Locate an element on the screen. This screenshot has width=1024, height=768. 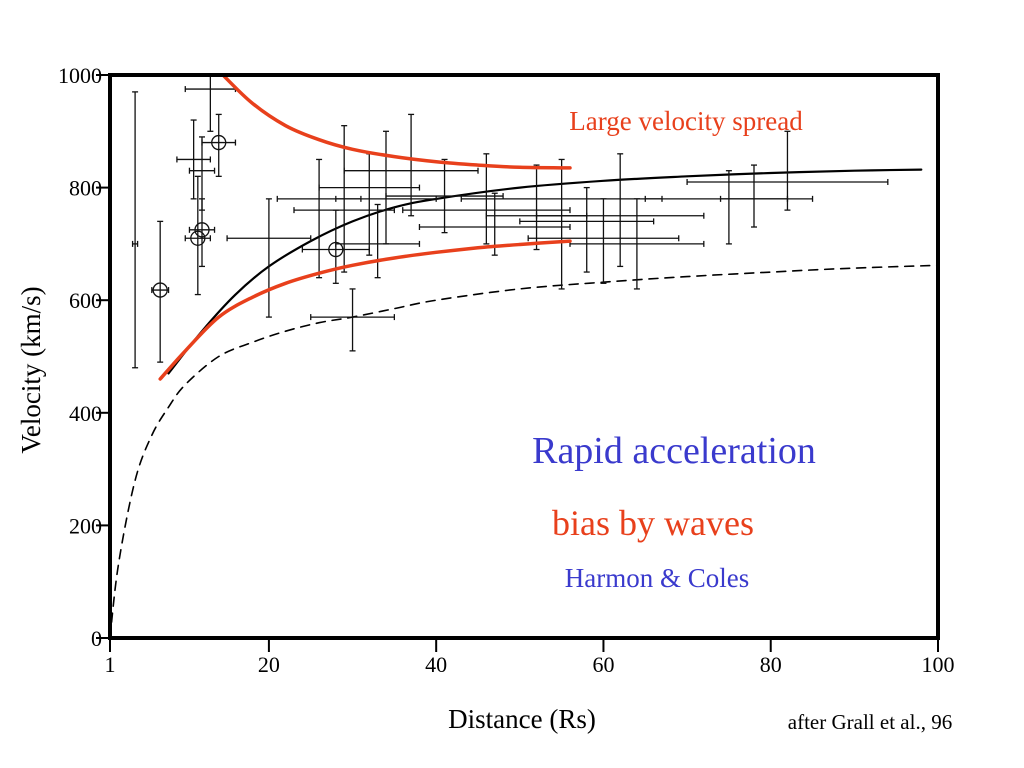
annotation-harmon-coles: Harmon & Coles is located at coordinates (657, 578).